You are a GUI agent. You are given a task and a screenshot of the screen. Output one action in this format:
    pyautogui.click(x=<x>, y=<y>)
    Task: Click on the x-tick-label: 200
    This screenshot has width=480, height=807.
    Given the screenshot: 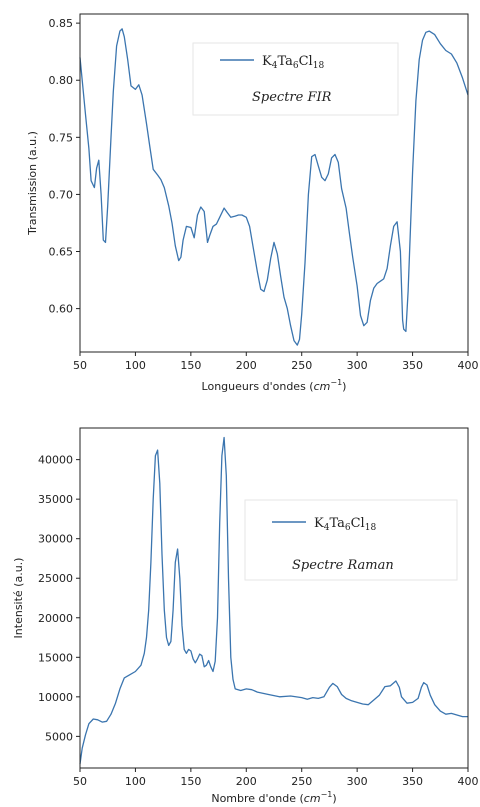 What is the action you would take?
    pyautogui.click(x=246, y=365)
    